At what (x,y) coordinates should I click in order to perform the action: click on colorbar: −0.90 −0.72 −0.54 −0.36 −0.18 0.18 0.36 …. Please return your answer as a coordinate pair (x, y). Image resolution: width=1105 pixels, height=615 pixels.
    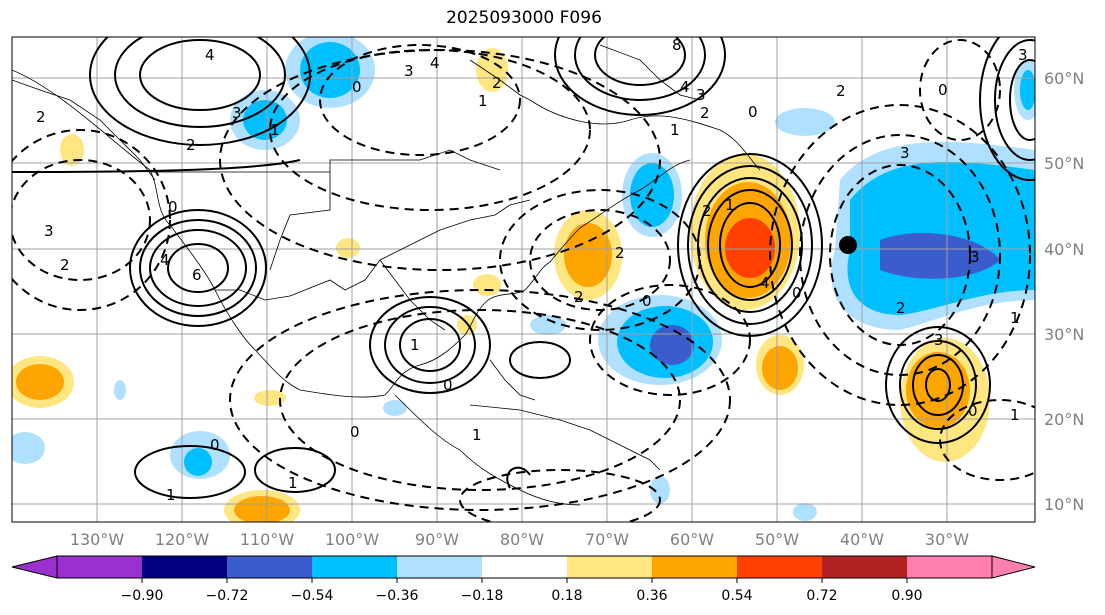
    Looking at the image, I should click on (523, 579).